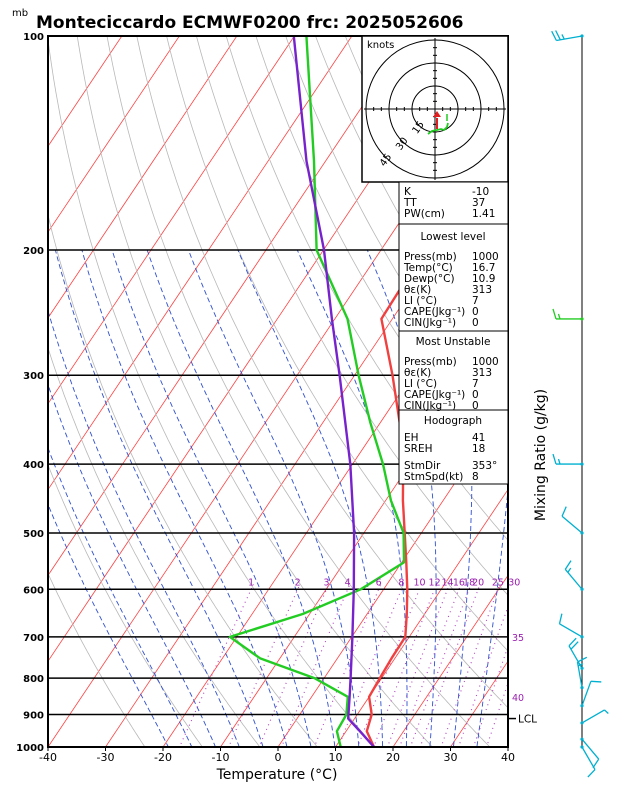 The width and height of the screenshot is (618, 800). I want to click on index-name: SREH, so click(418, 449).